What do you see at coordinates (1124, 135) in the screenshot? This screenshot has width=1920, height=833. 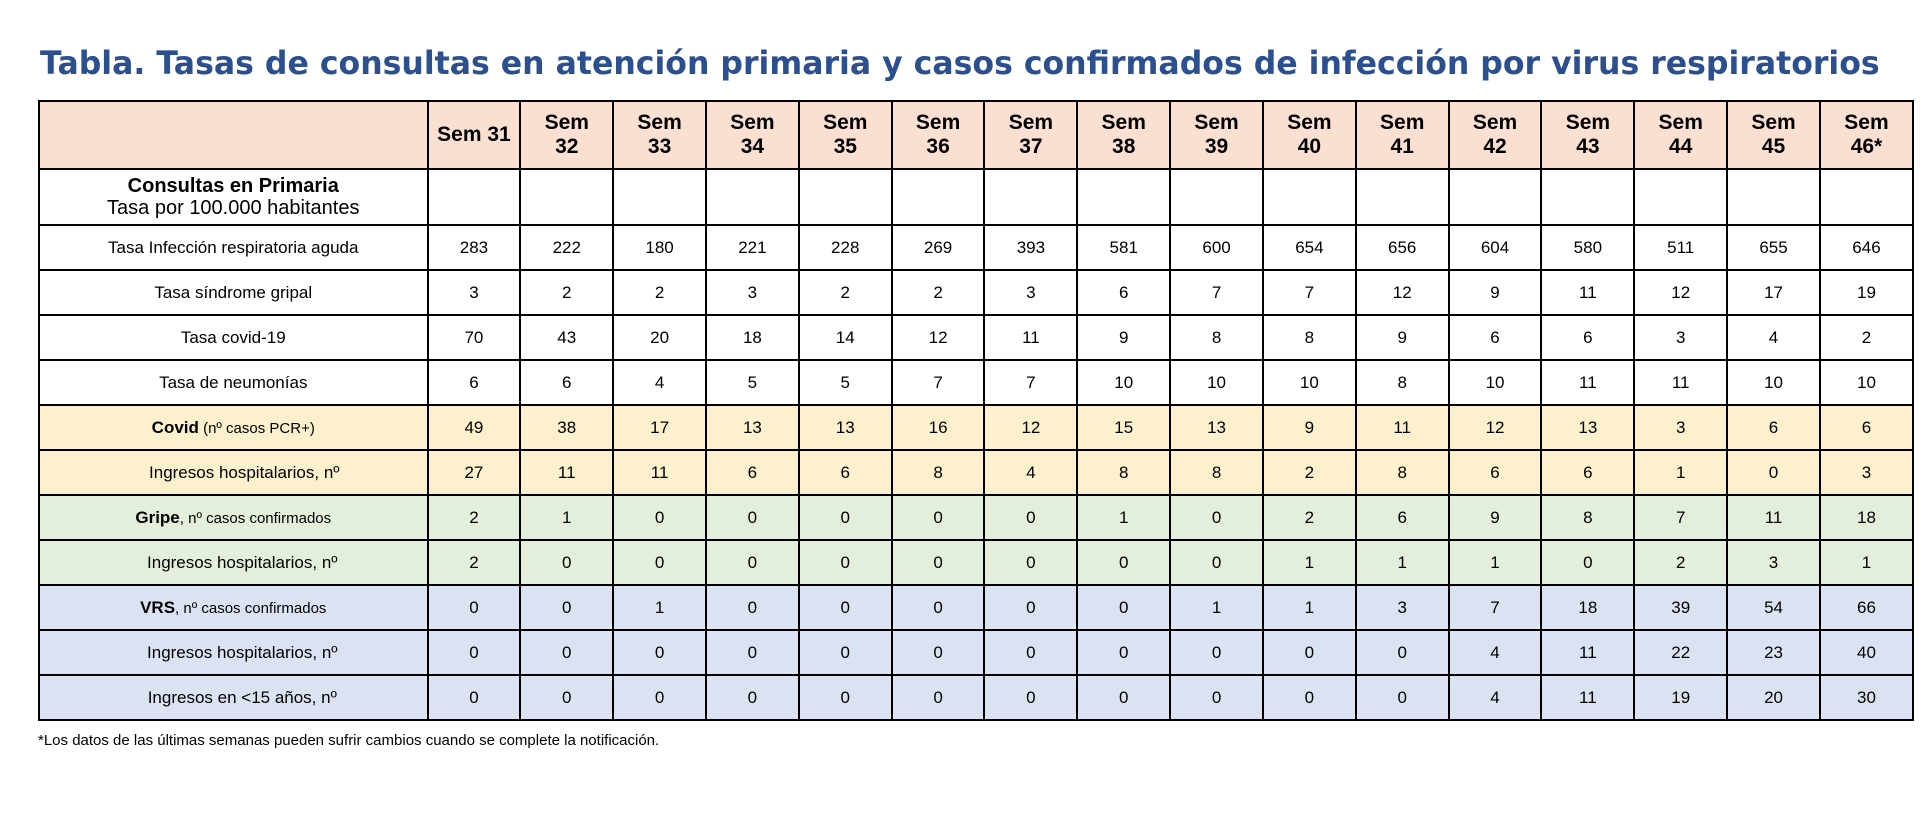 I see `column-header: Sem 38` at bounding box center [1124, 135].